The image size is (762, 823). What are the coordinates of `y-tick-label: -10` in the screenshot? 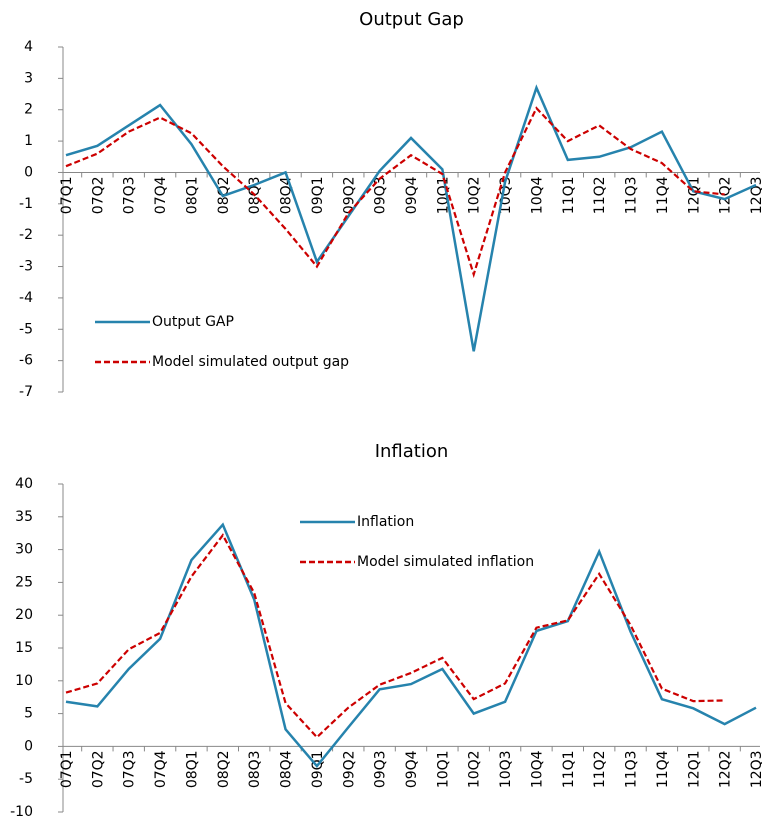 It's located at (21, 812).